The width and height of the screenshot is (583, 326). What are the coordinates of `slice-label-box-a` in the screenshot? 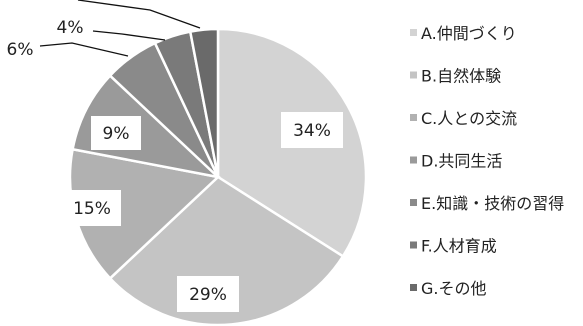 It's located at (312, 130).